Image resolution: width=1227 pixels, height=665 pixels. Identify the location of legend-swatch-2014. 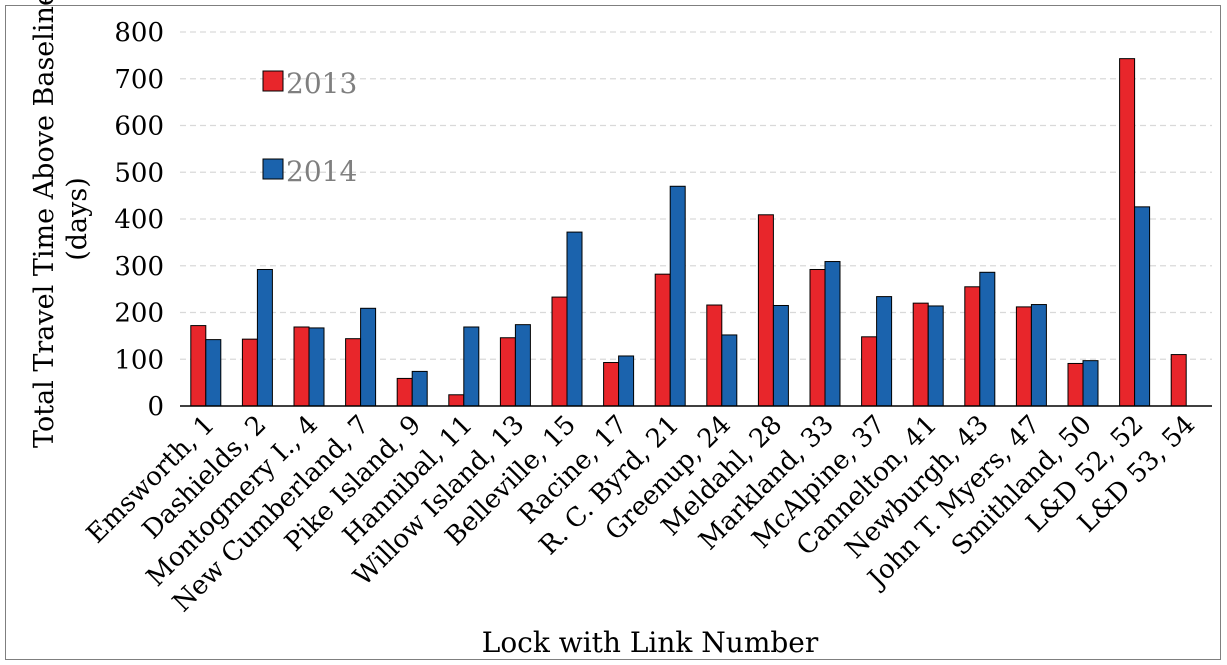
(273, 169).